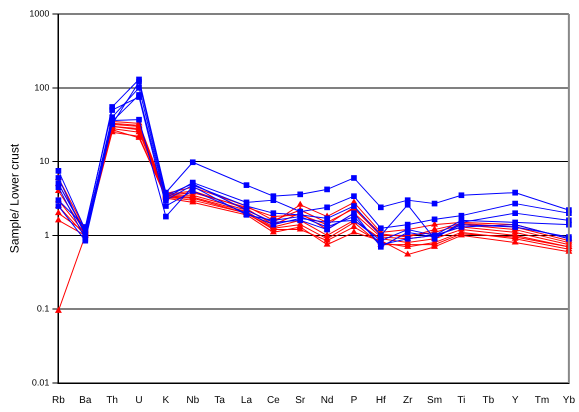  What do you see at coordinates (112, 400) in the screenshot?
I see `x-tick-label: Th` at bounding box center [112, 400].